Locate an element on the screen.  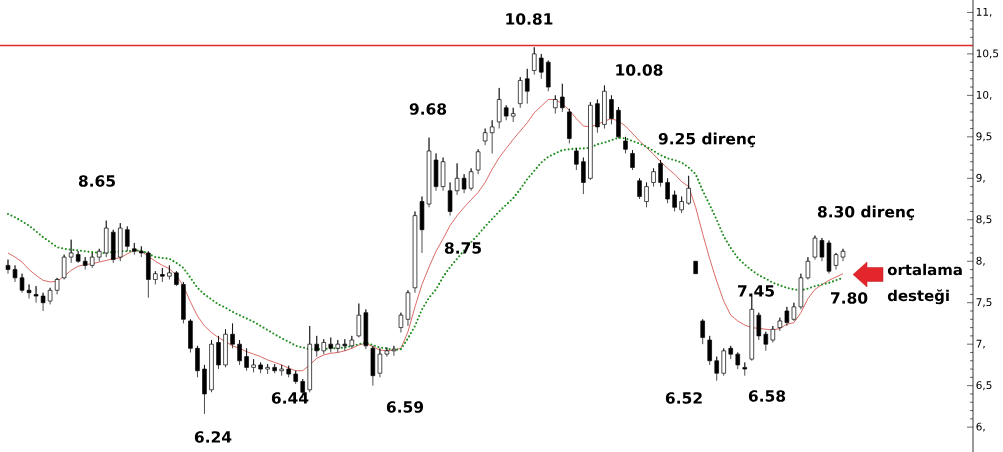
annotation: 8.75 is located at coordinates (462, 248).